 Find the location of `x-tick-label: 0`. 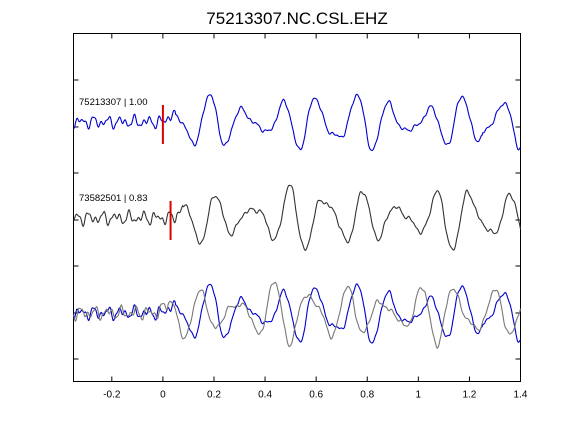

x-tick-label: 0 is located at coordinates (163, 395).